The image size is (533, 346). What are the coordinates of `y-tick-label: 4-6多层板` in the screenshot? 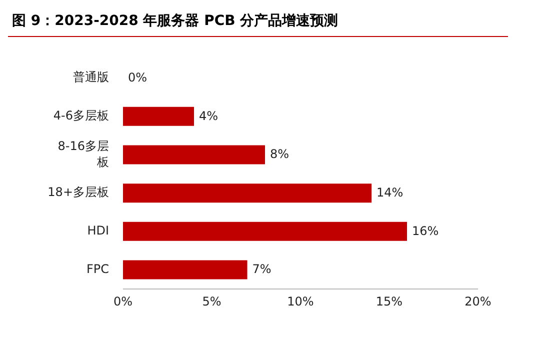 It's located at (81, 115).